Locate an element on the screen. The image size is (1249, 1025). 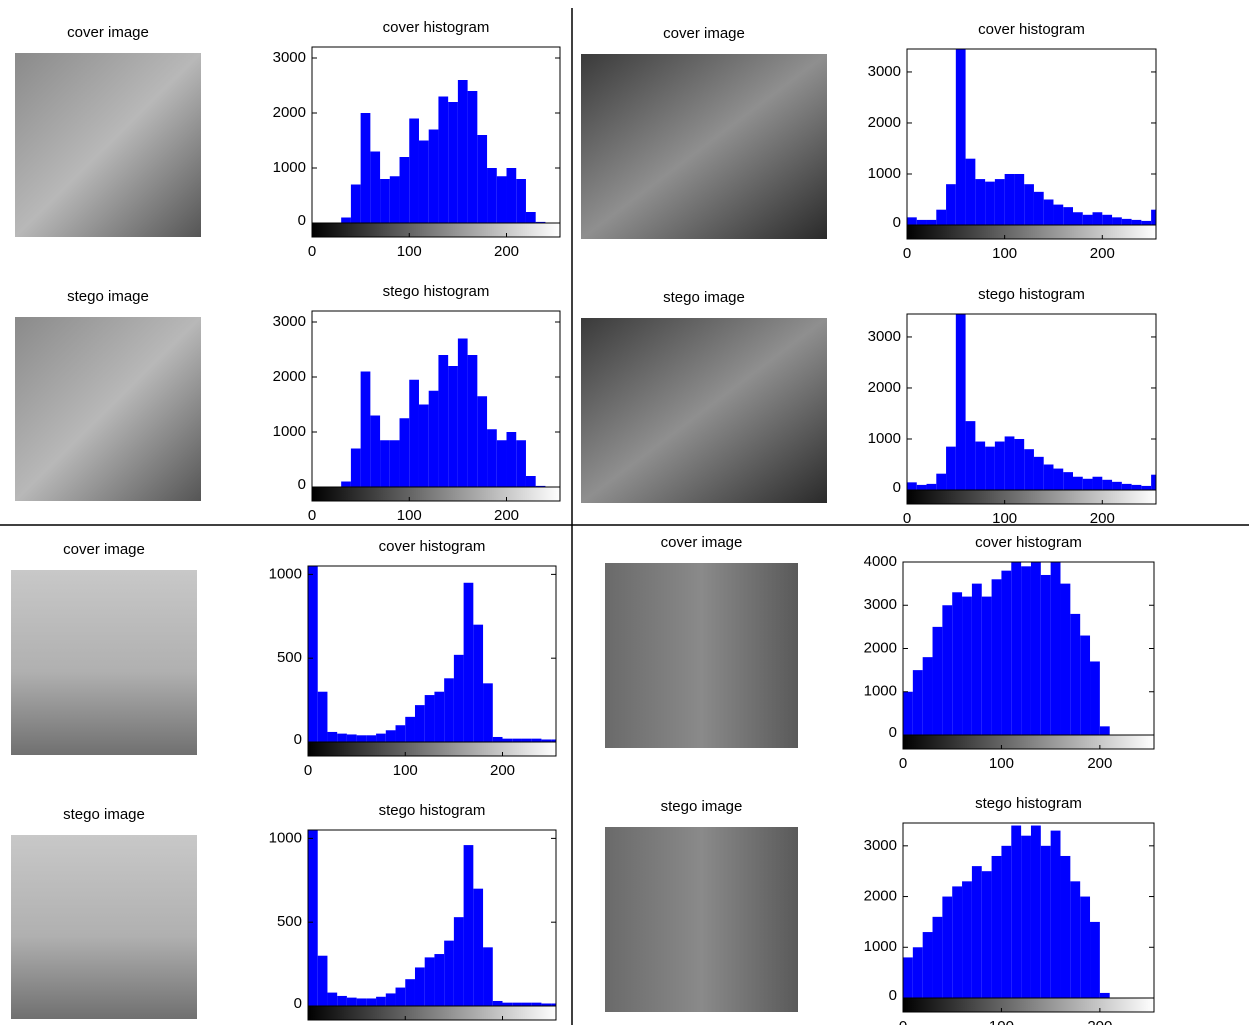
x-tick-label: 100 is located at coordinates (1004, 518).